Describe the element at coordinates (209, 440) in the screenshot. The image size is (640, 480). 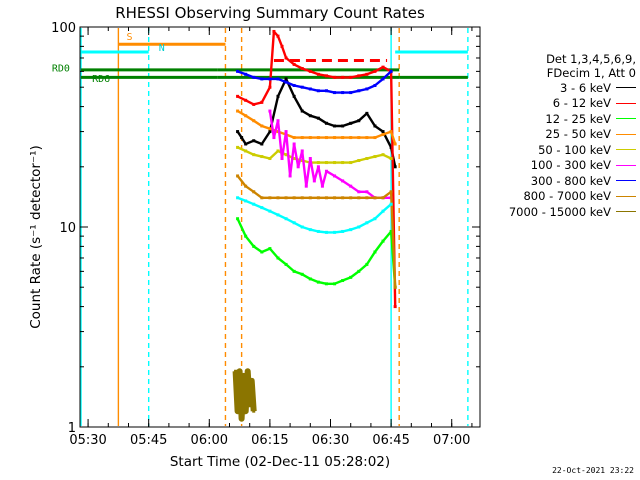
I see `x-tick-label: 06:00` at that location.